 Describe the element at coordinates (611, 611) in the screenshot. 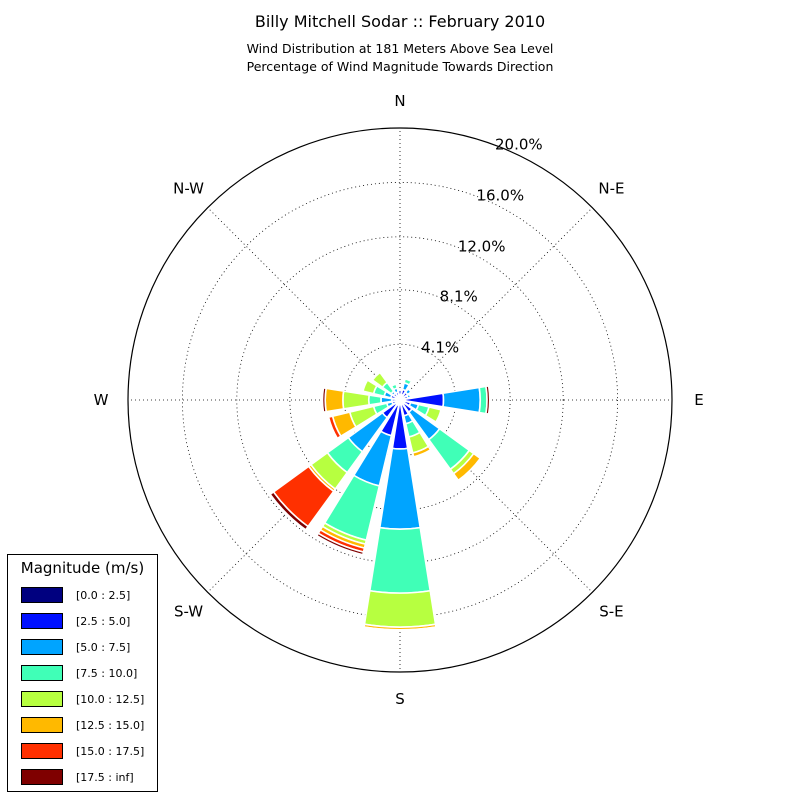

I see `direction-label: S-E` at that location.